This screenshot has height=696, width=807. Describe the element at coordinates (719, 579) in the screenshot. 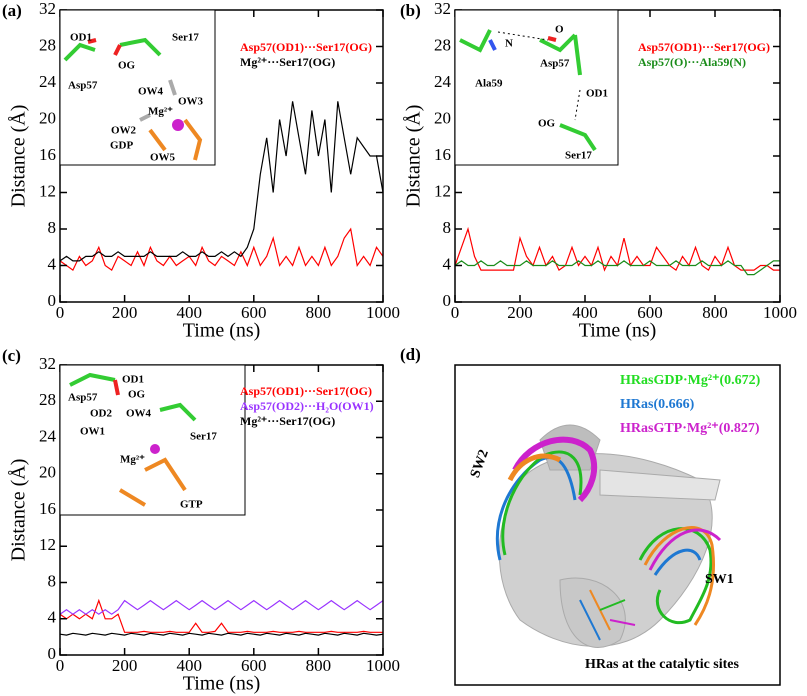

I see `region-label: SW1` at that location.